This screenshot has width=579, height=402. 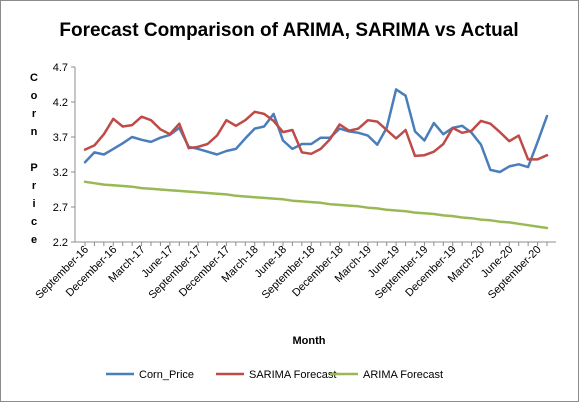 What do you see at coordinates (309, 341) in the screenshot?
I see `x-axis-label: Month` at bounding box center [309, 341].